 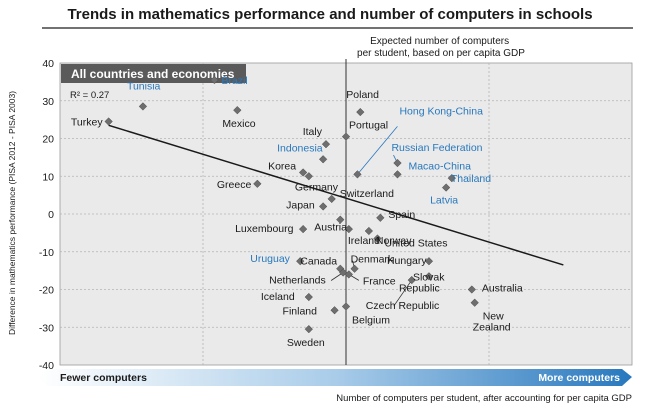 What do you see at coordinates (214, 80) in the screenshot?
I see `point-brazil` at bounding box center [214, 80].